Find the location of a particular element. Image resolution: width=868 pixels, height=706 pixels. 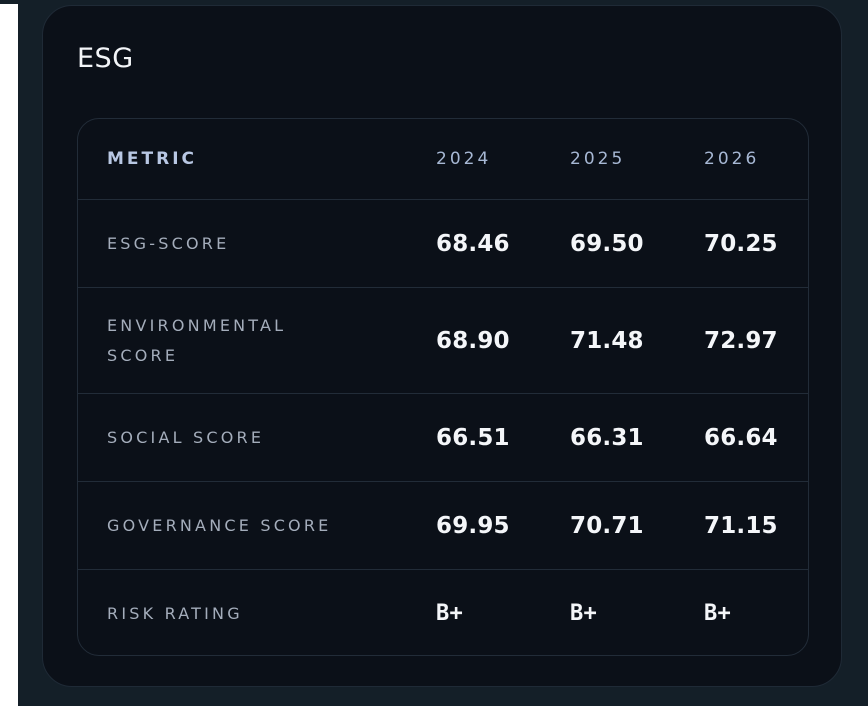

value-cell: 68.90 is located at coordinates (473, 340).